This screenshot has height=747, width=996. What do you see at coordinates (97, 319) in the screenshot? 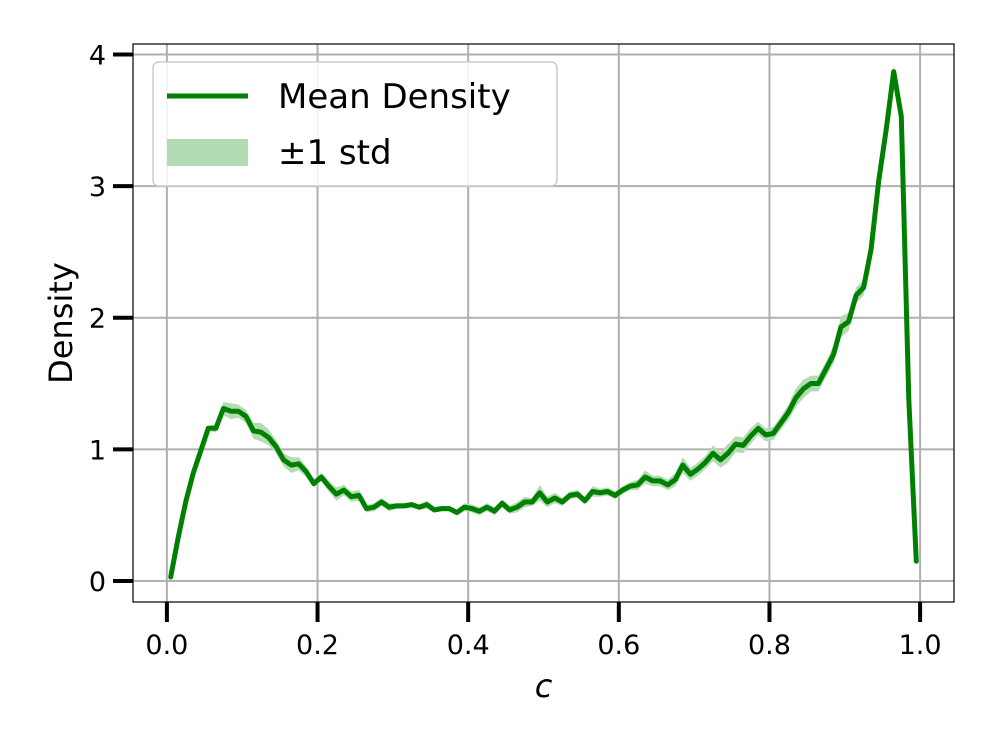
I see `y-tick-label: 2` at bounding box center [97, 319].